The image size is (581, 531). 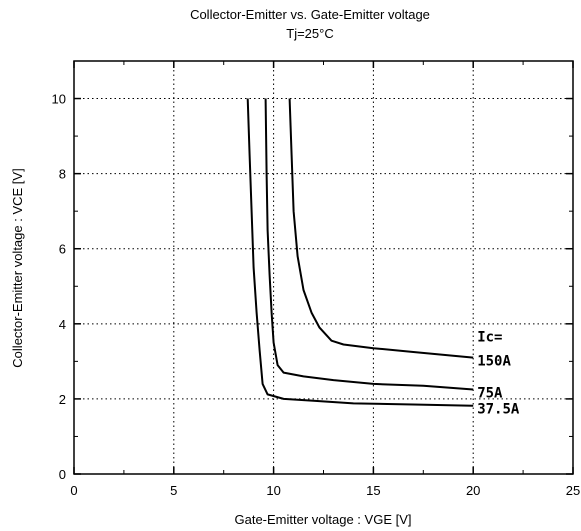 What do you see at coordinates (309, 33) in the screenshot?
I see `chart-subtitle: Tj=25°C` at bounding box center [309, 33].